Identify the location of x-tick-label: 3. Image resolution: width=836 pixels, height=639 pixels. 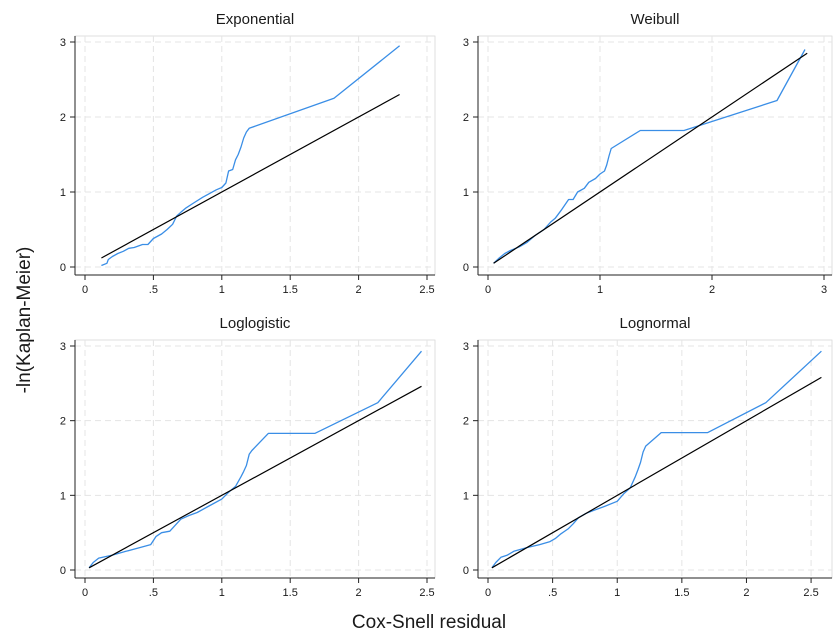
(824, 290).